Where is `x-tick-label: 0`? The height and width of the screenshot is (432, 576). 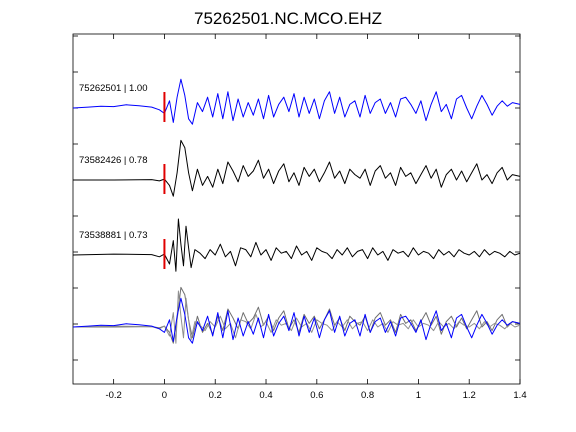 x-tick-label: 0 is located at coordinates (164, 395).